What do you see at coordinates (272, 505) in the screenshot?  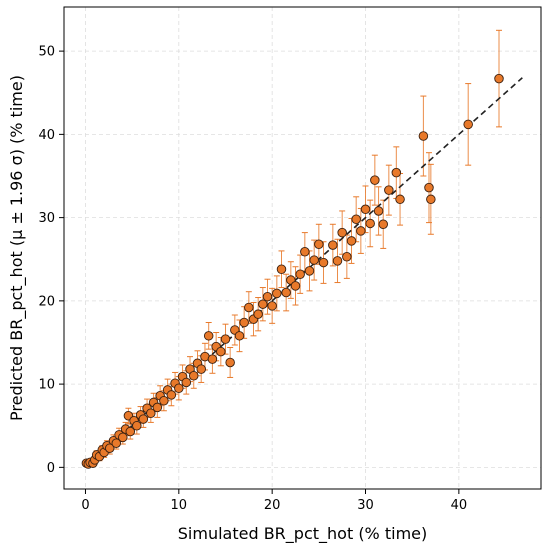 I see `x-tick-label: 20` at bounding box center [272, 505].